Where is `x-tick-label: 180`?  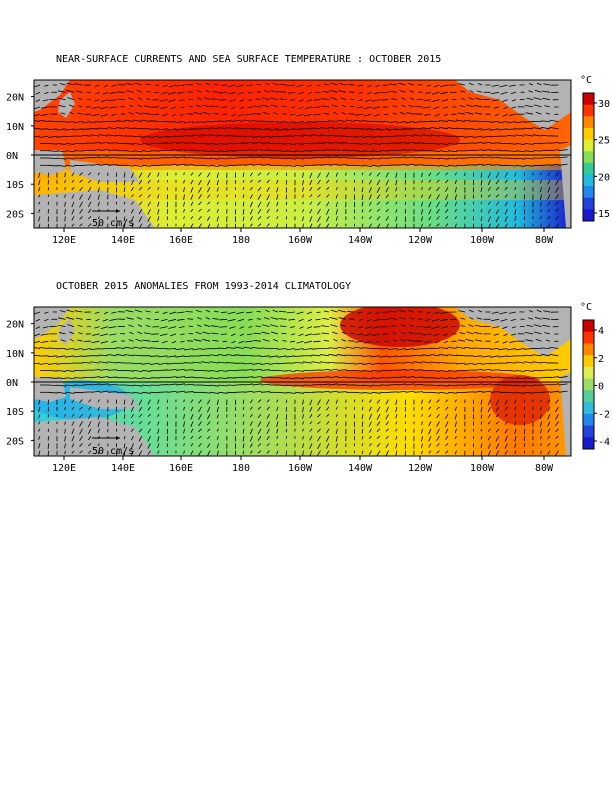
x-tick-label: 180 is located at coordinates (241, 468).